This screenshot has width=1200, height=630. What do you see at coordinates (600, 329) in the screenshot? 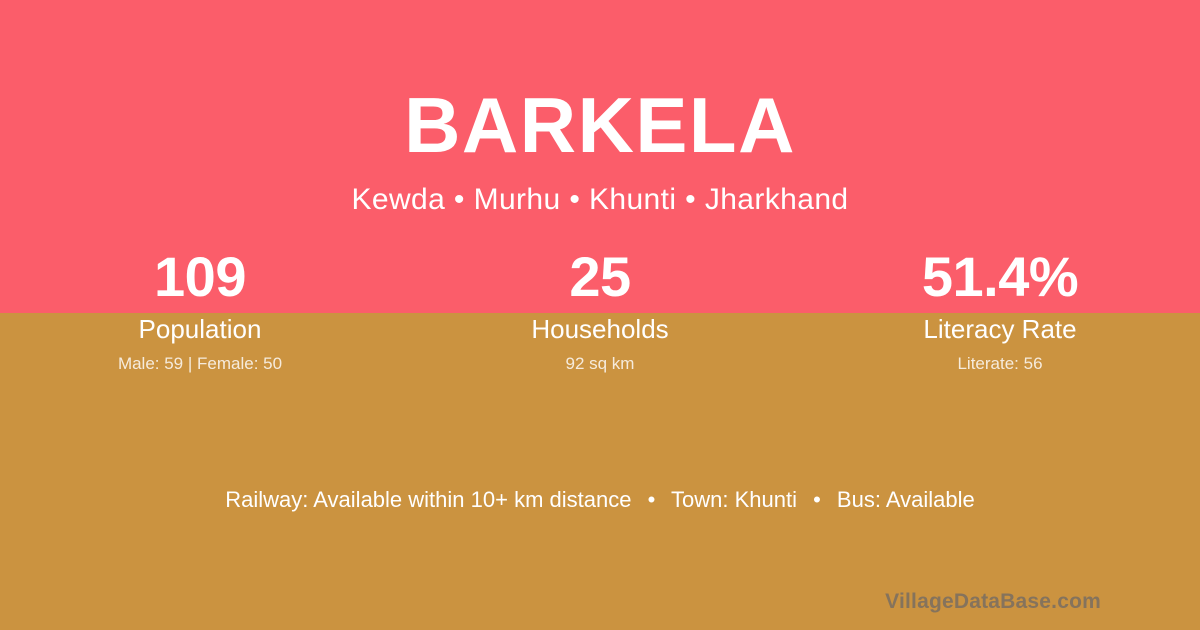
I see `stat-label-households: Households` at bounding box center [600, 329].